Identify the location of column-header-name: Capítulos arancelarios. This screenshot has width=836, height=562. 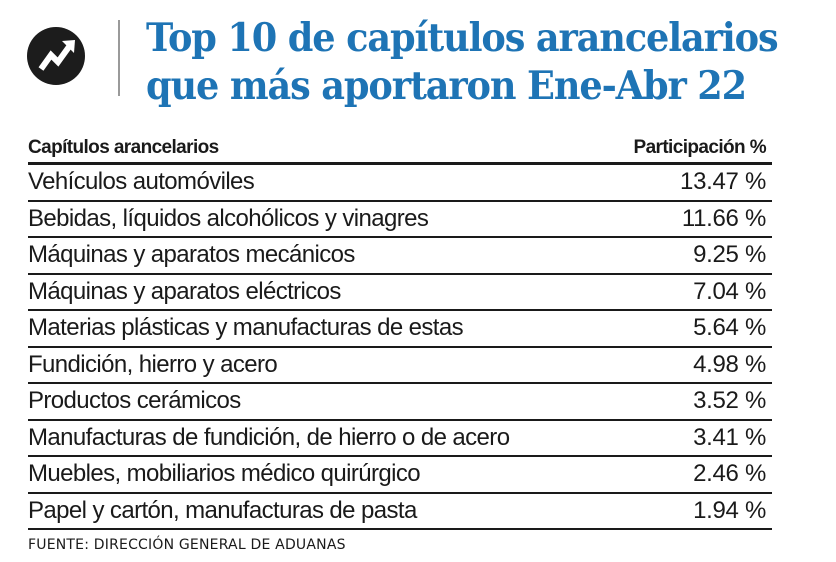
(123, 147).